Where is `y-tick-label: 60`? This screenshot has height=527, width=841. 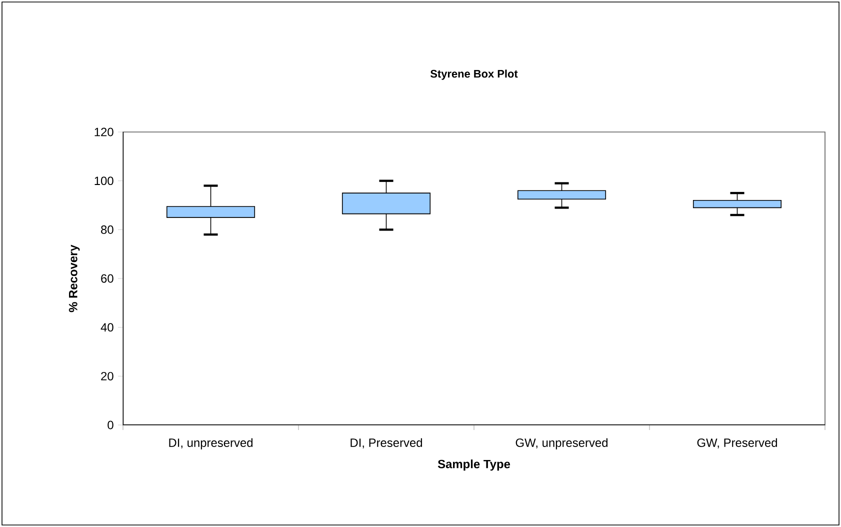
y-tick-label: 60 is located at coordinates (107, 278).